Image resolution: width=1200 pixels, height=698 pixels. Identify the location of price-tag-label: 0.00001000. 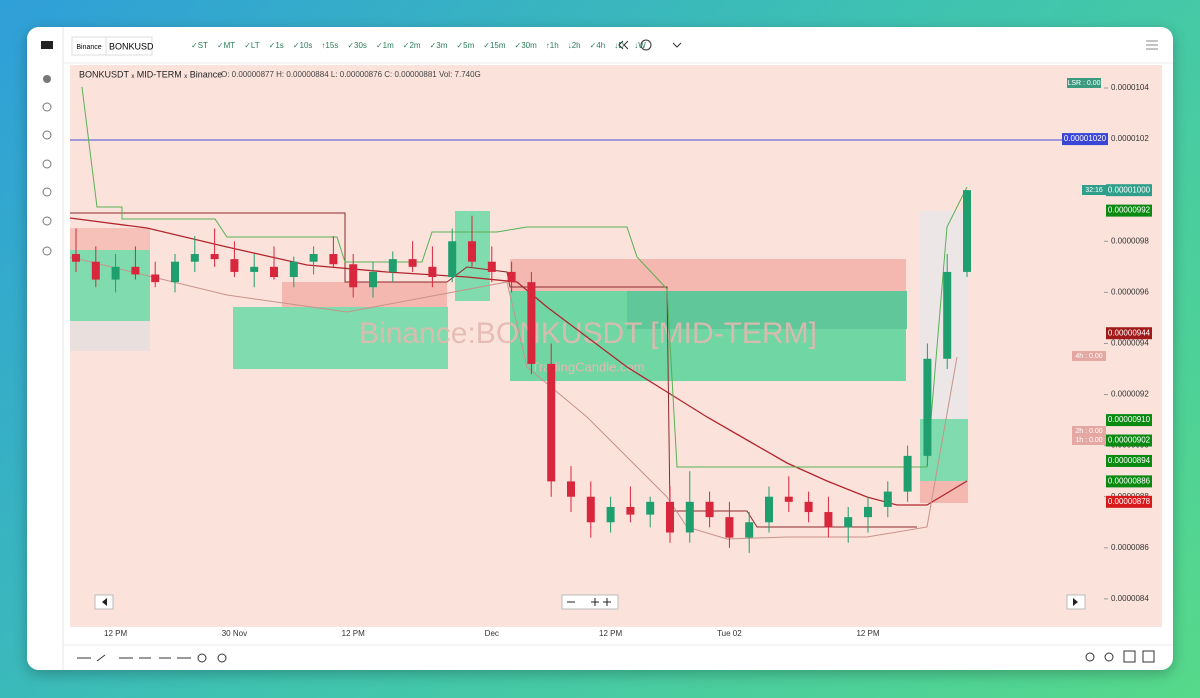
(1129, 189).